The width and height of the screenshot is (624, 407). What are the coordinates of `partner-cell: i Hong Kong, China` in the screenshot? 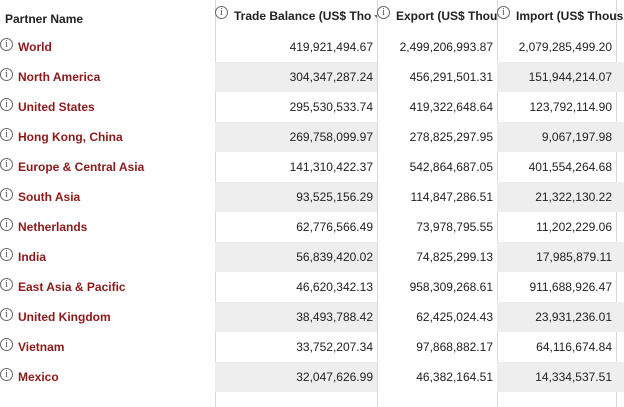 It's located at (107, 137).